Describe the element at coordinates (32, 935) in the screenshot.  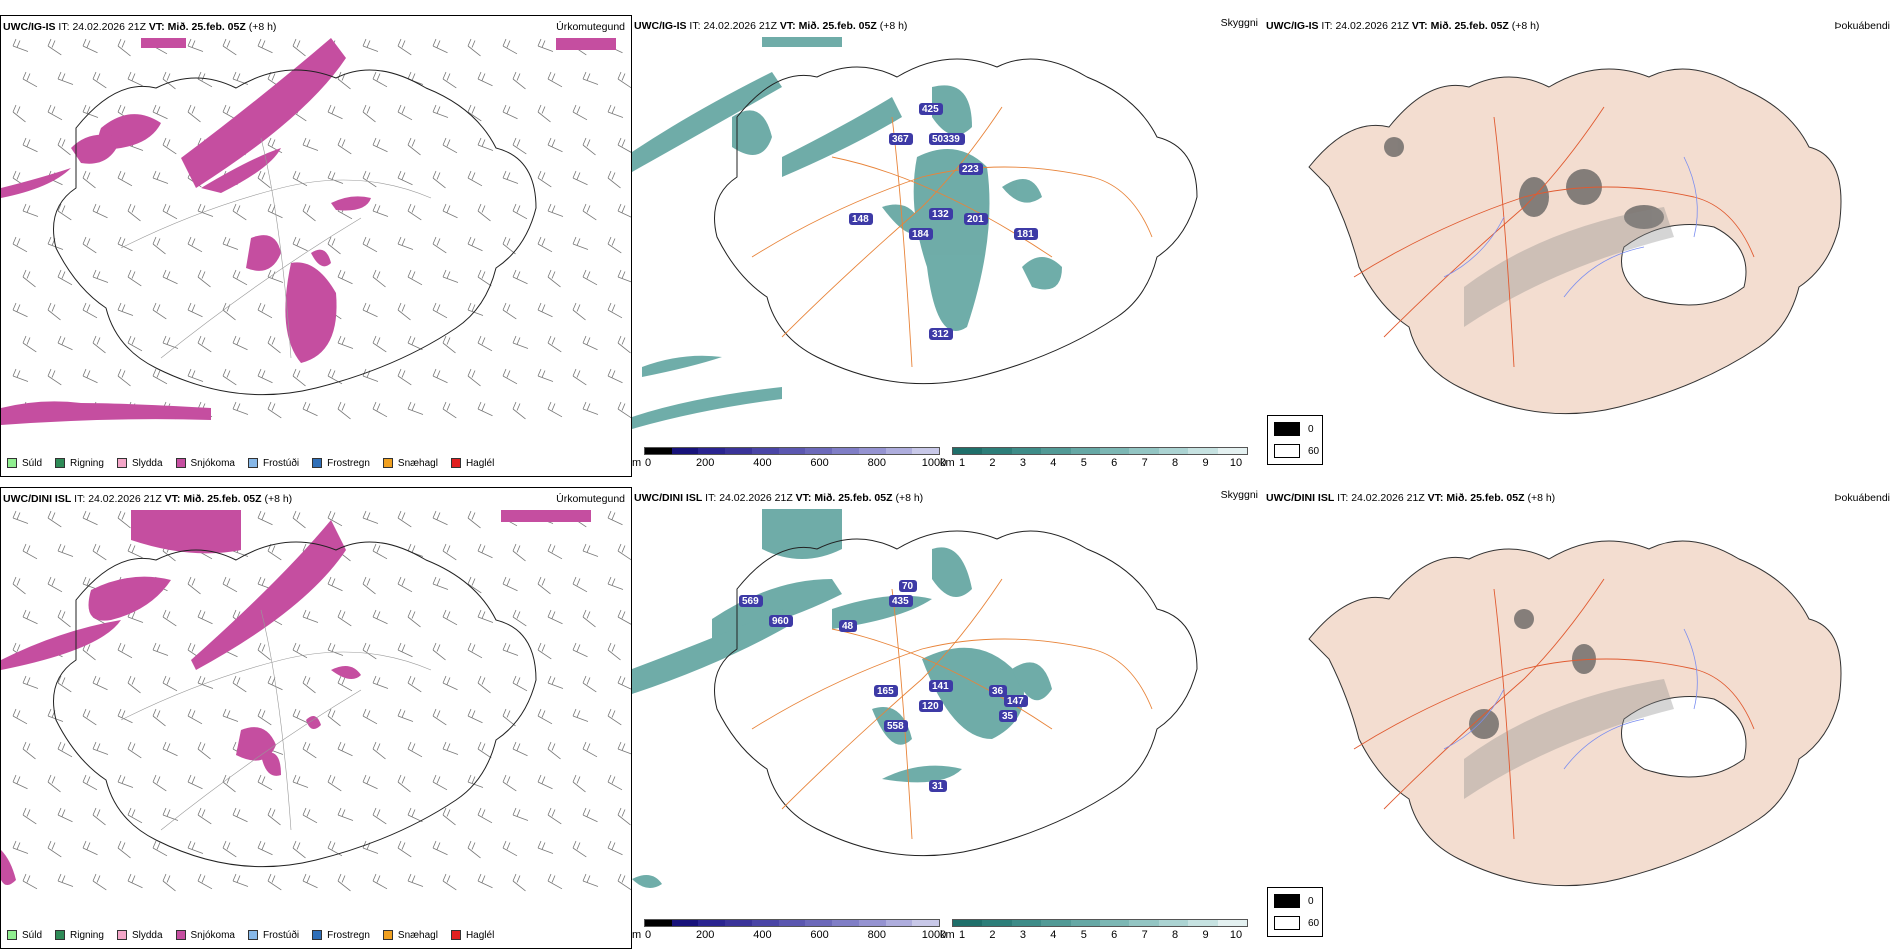
I see `legend-label: Súld` at that location.